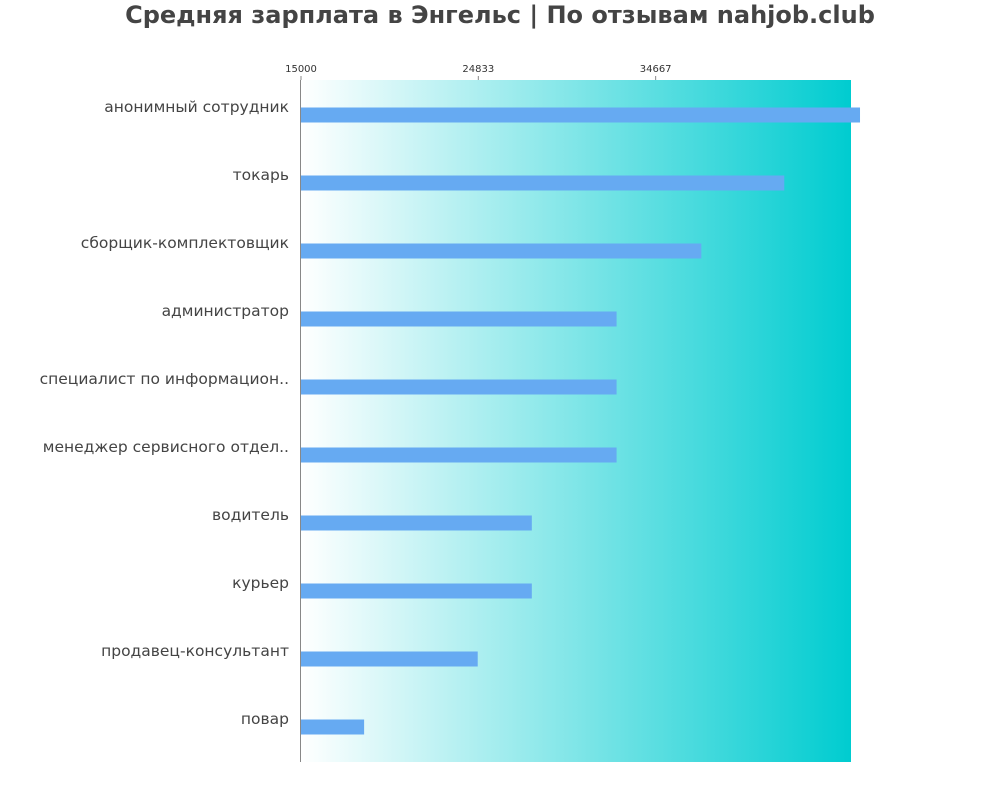  I want to click on category-label: курьер, so click(260, 583).